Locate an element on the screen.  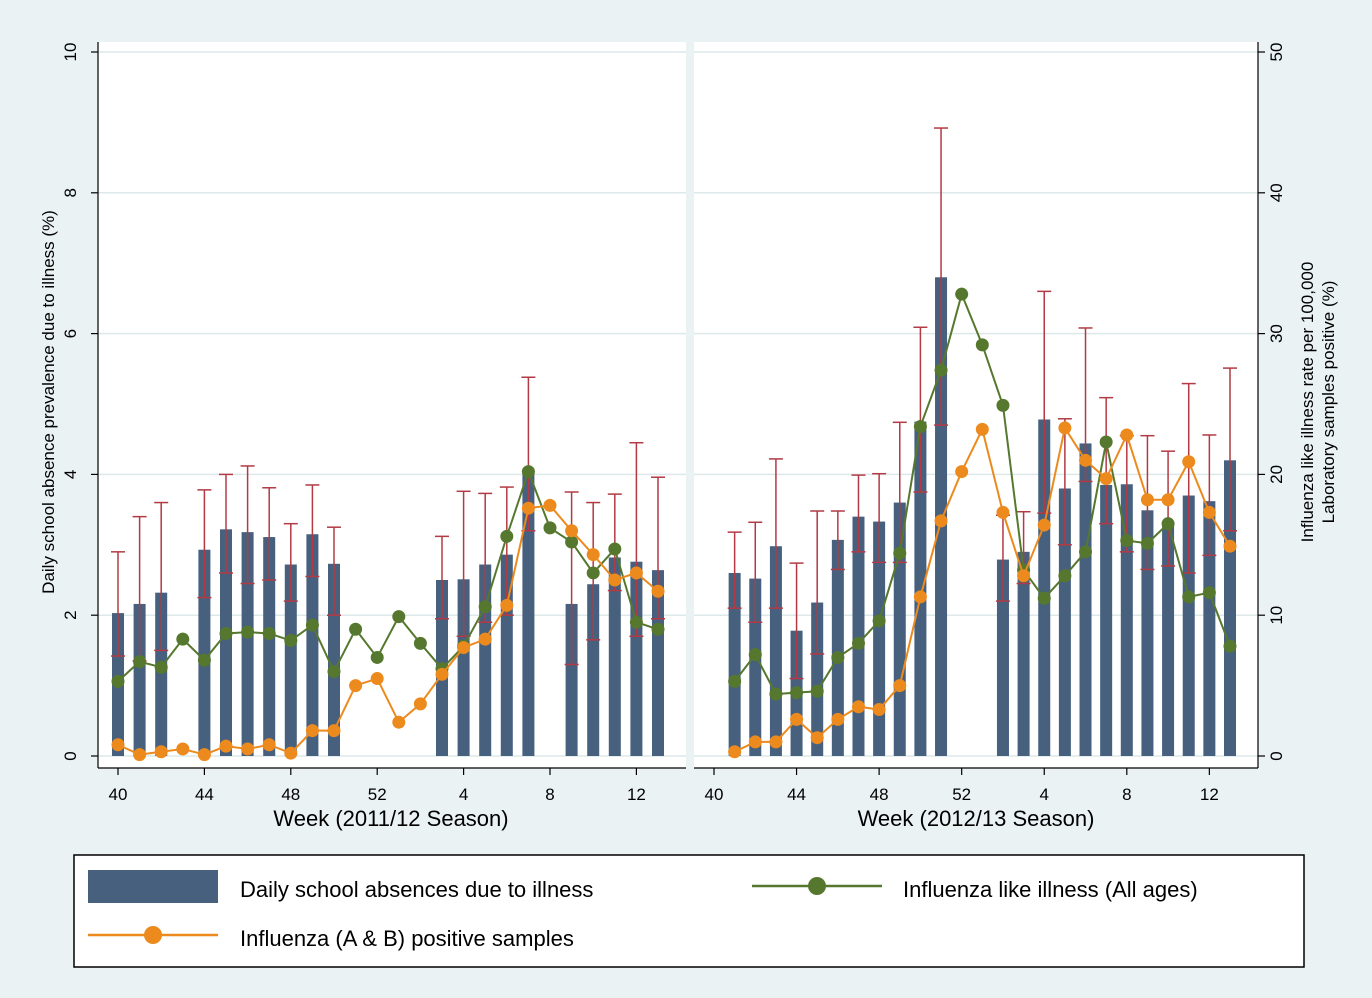
x-tick-label: 12 is located at coordinates (636, 794).